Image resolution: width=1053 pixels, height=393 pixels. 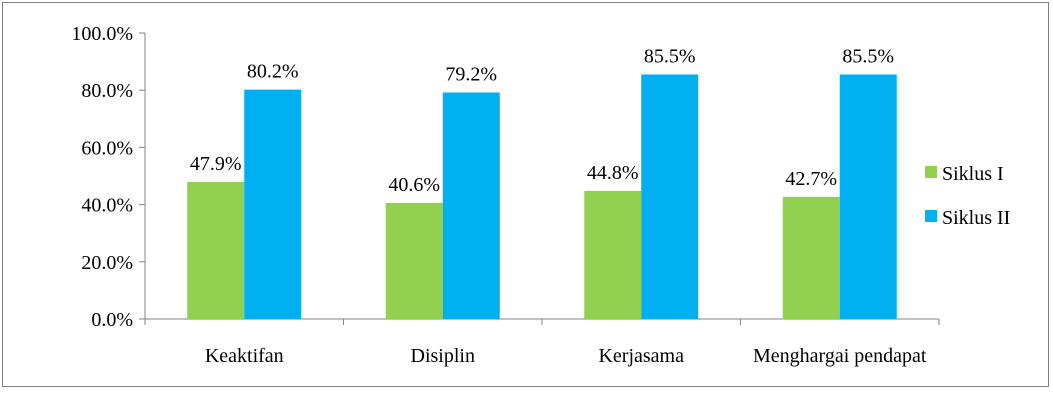 What do you see at coordinates (613, 173) in the screenshot?
I see `data-label: 44.8%` at bounding box center [613, 173].